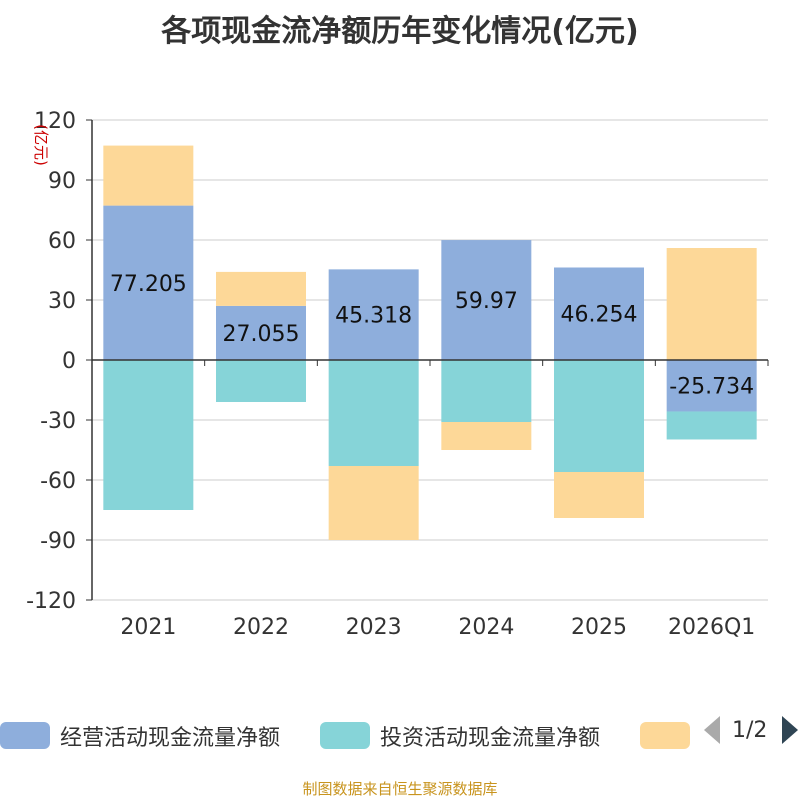 This screenshot has height=800, width=800. Describe the element at coordinates (41, 145) in the screenshot. I see `y-axis-label: (亿元)` at that location.